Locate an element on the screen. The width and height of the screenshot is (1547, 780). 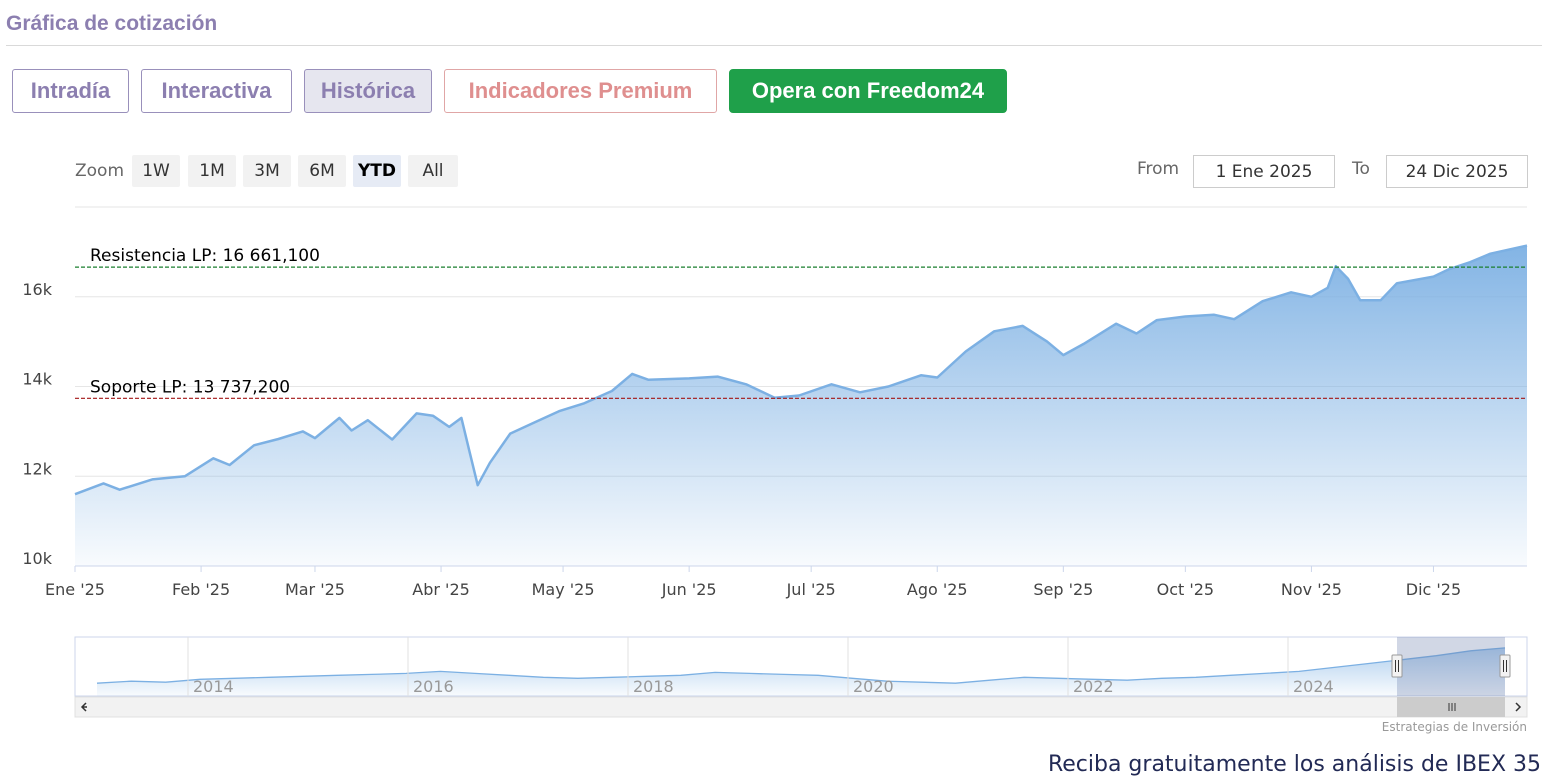
zoom-6m-button: 6M is located at coordinates (322, 171).